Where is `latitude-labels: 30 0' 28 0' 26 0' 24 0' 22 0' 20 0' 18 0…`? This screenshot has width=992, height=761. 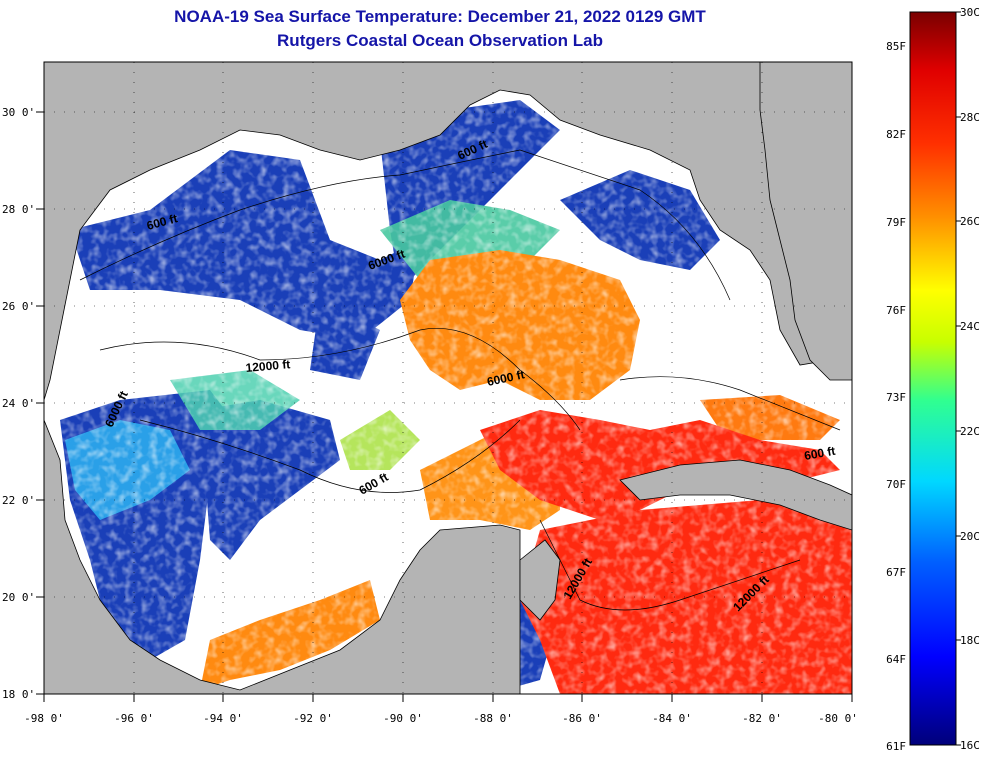 latitude-labels: 30 0' 28 0' 26 0' 24 0' 22 0' 20 0' 18 0… is located at coordinates (18, 403).